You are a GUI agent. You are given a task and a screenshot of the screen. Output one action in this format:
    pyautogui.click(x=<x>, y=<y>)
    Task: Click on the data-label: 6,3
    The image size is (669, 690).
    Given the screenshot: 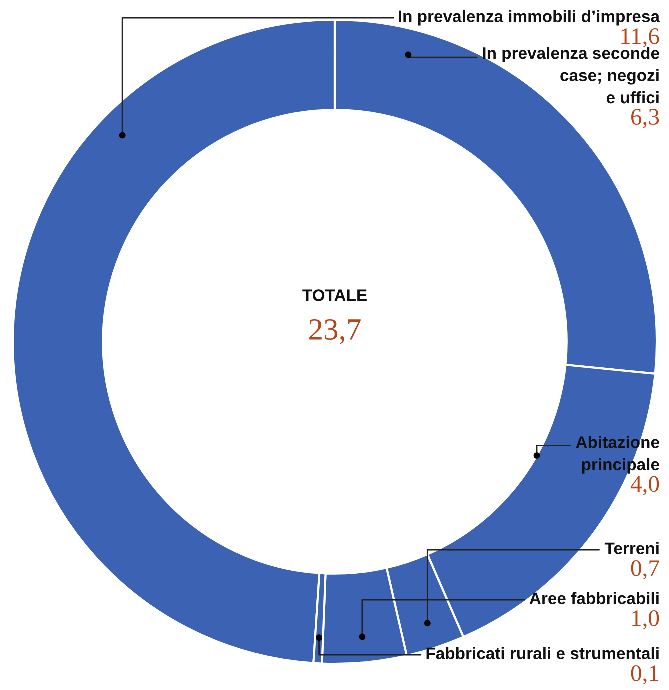 What is the action you would take?
    pyautogui.click(x=646, y=118)
    